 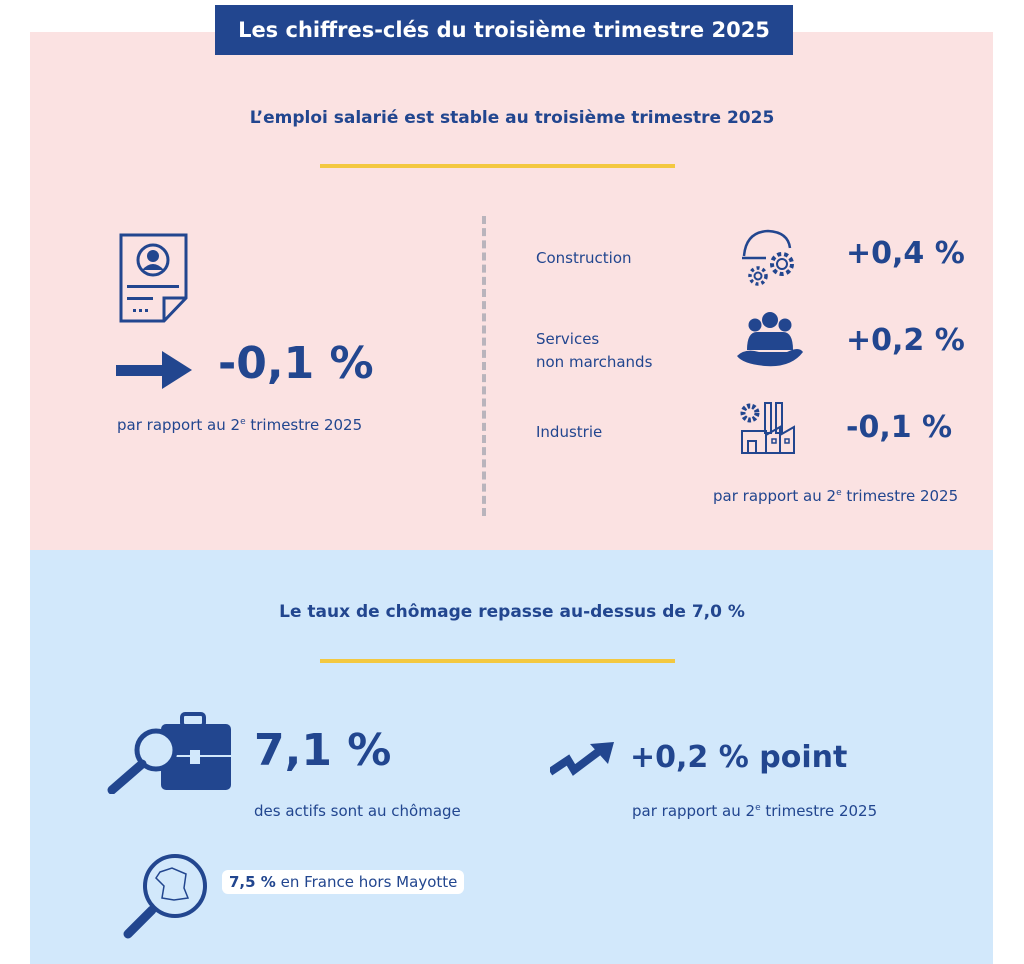 I want to click on employment-total-value: -0,1 %, so click(x=296, y=363).